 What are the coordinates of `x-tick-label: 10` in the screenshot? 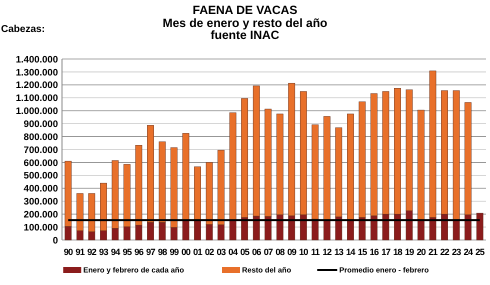 It's located at (303, 252).